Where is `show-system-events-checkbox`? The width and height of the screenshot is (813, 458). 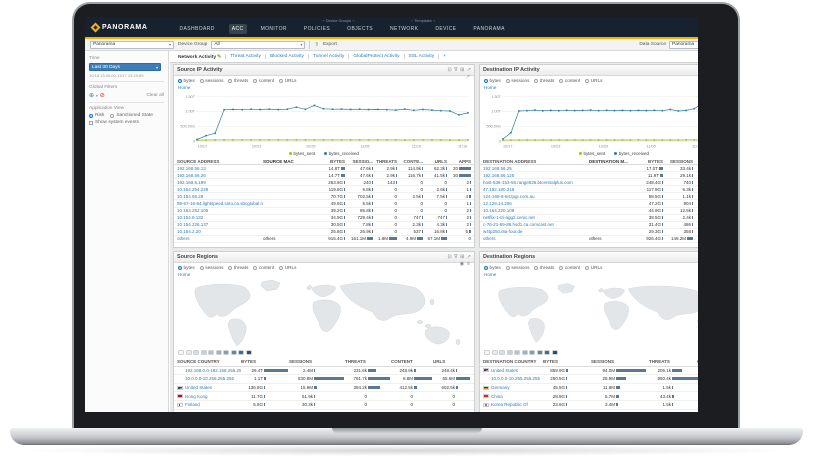
show-system-events-checkbox is located at coordinates (91, 122).